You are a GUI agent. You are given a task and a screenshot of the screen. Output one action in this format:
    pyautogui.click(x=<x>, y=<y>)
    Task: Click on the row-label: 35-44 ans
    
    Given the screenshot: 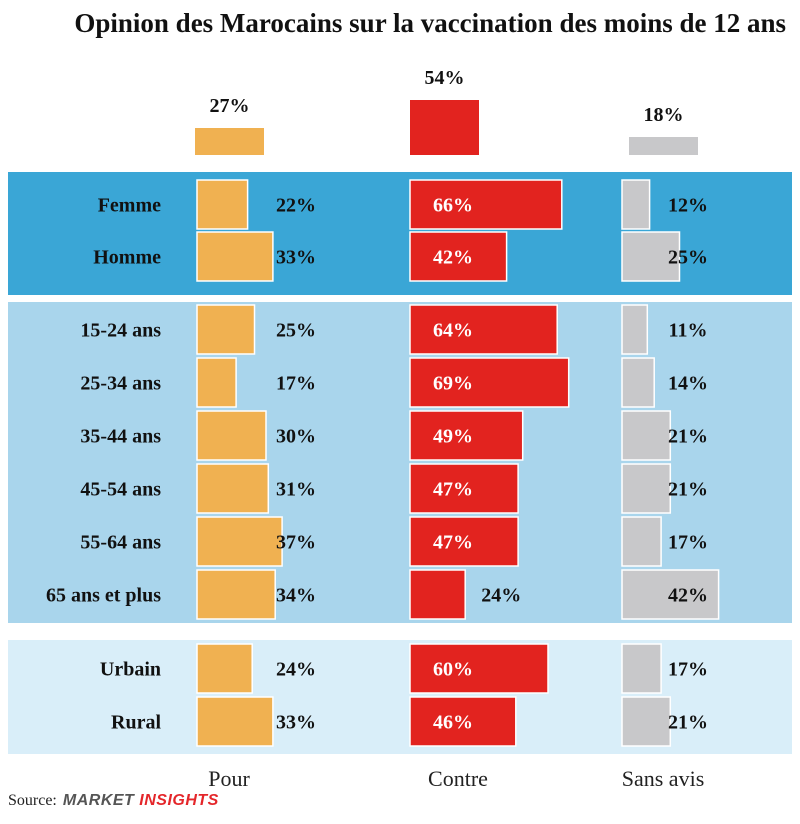 What is the action you would take?
    pyautogui.click(x=120, y=437)
    